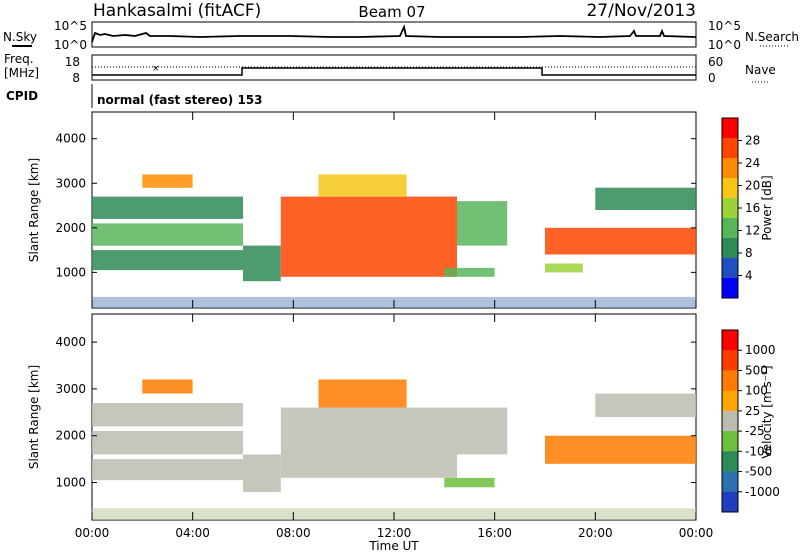 The image size is (800, 554). Describe the element at coordinates (393, 546) in the screenshot. I see `x-axis-label: Time UT` at that location.